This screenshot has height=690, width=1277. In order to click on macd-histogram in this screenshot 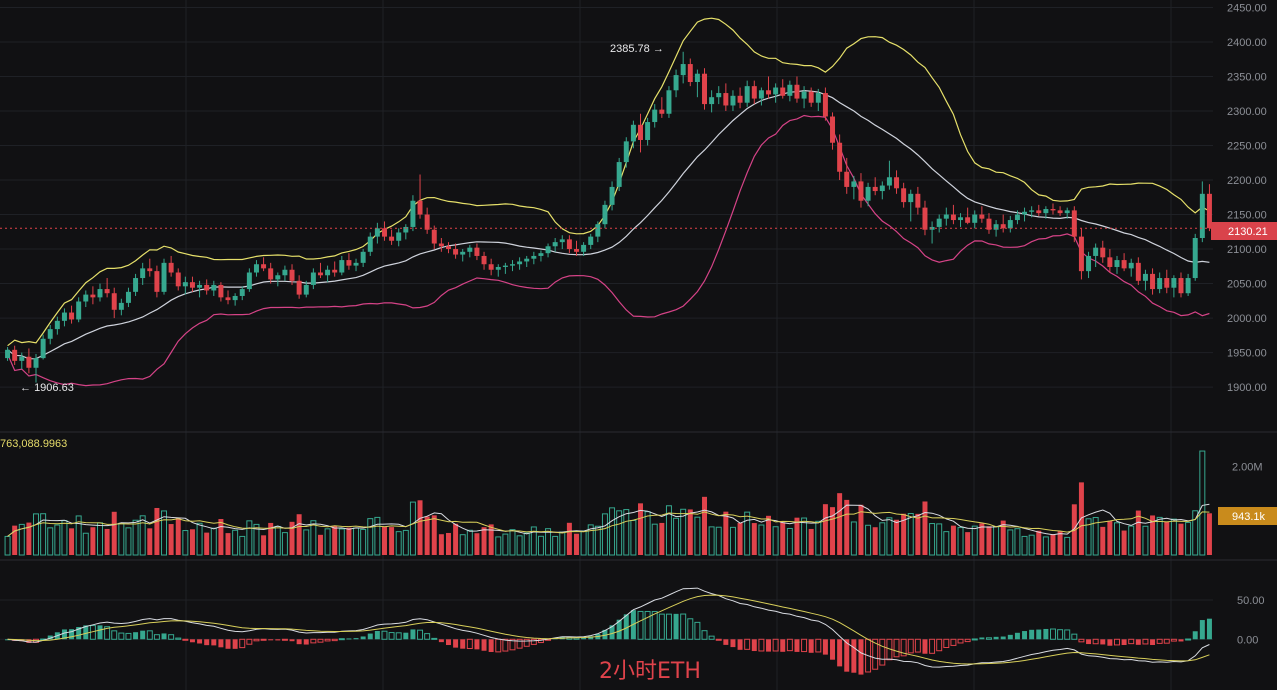, I will do `click(608, 642)`.